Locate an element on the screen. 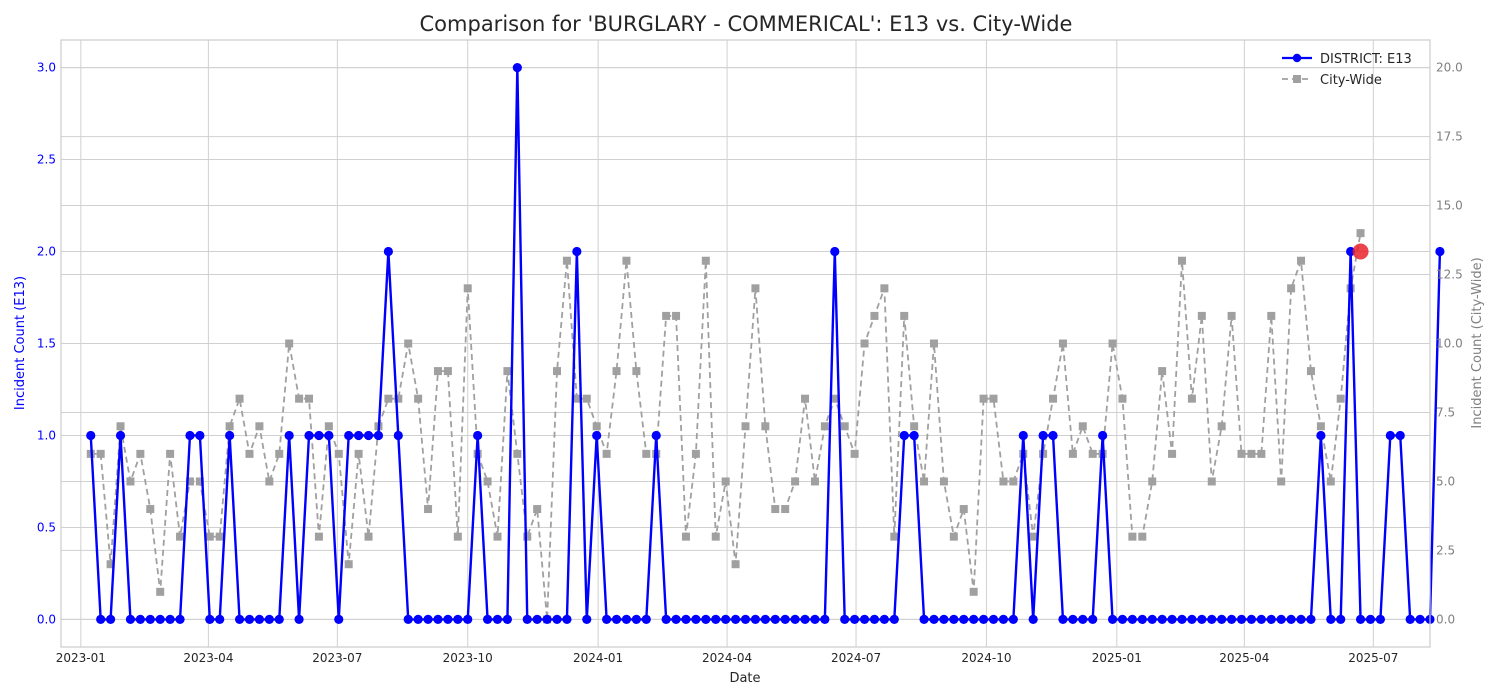  y-tick-label-left: 1.0 is located at coordinates (46, 435).